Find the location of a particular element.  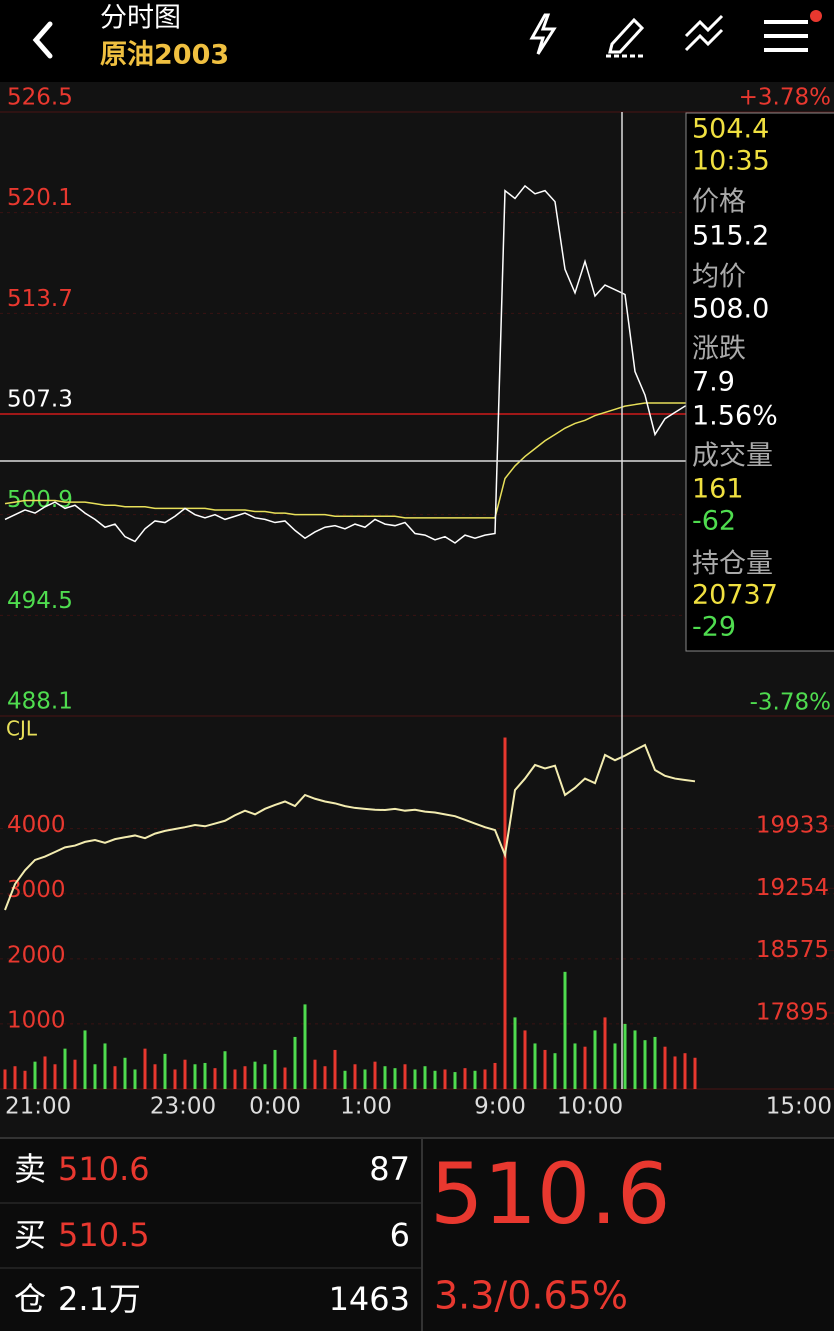

flash-icon is located at coordinates (543, 34).